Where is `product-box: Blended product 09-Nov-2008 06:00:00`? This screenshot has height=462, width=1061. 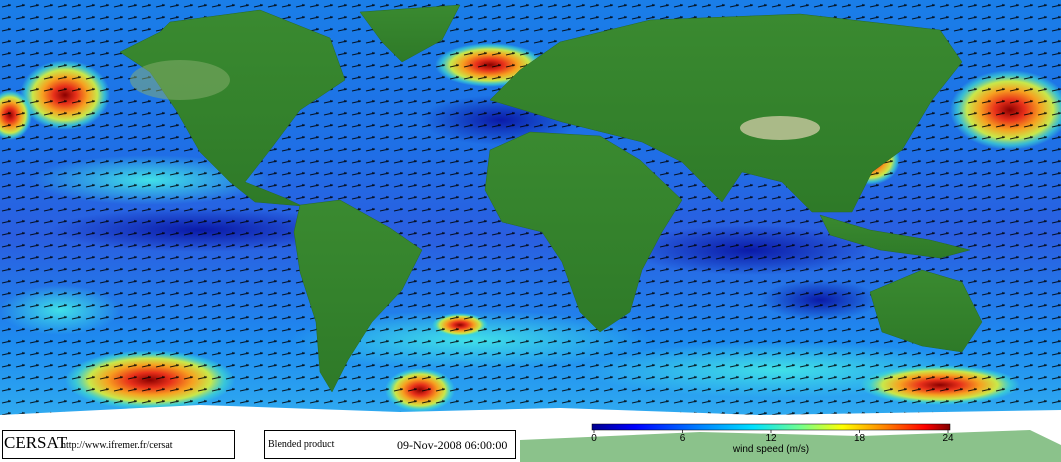 product-box: Blended product 09-Nov-2008 06:00:00 is located at coordinates (390, 444).